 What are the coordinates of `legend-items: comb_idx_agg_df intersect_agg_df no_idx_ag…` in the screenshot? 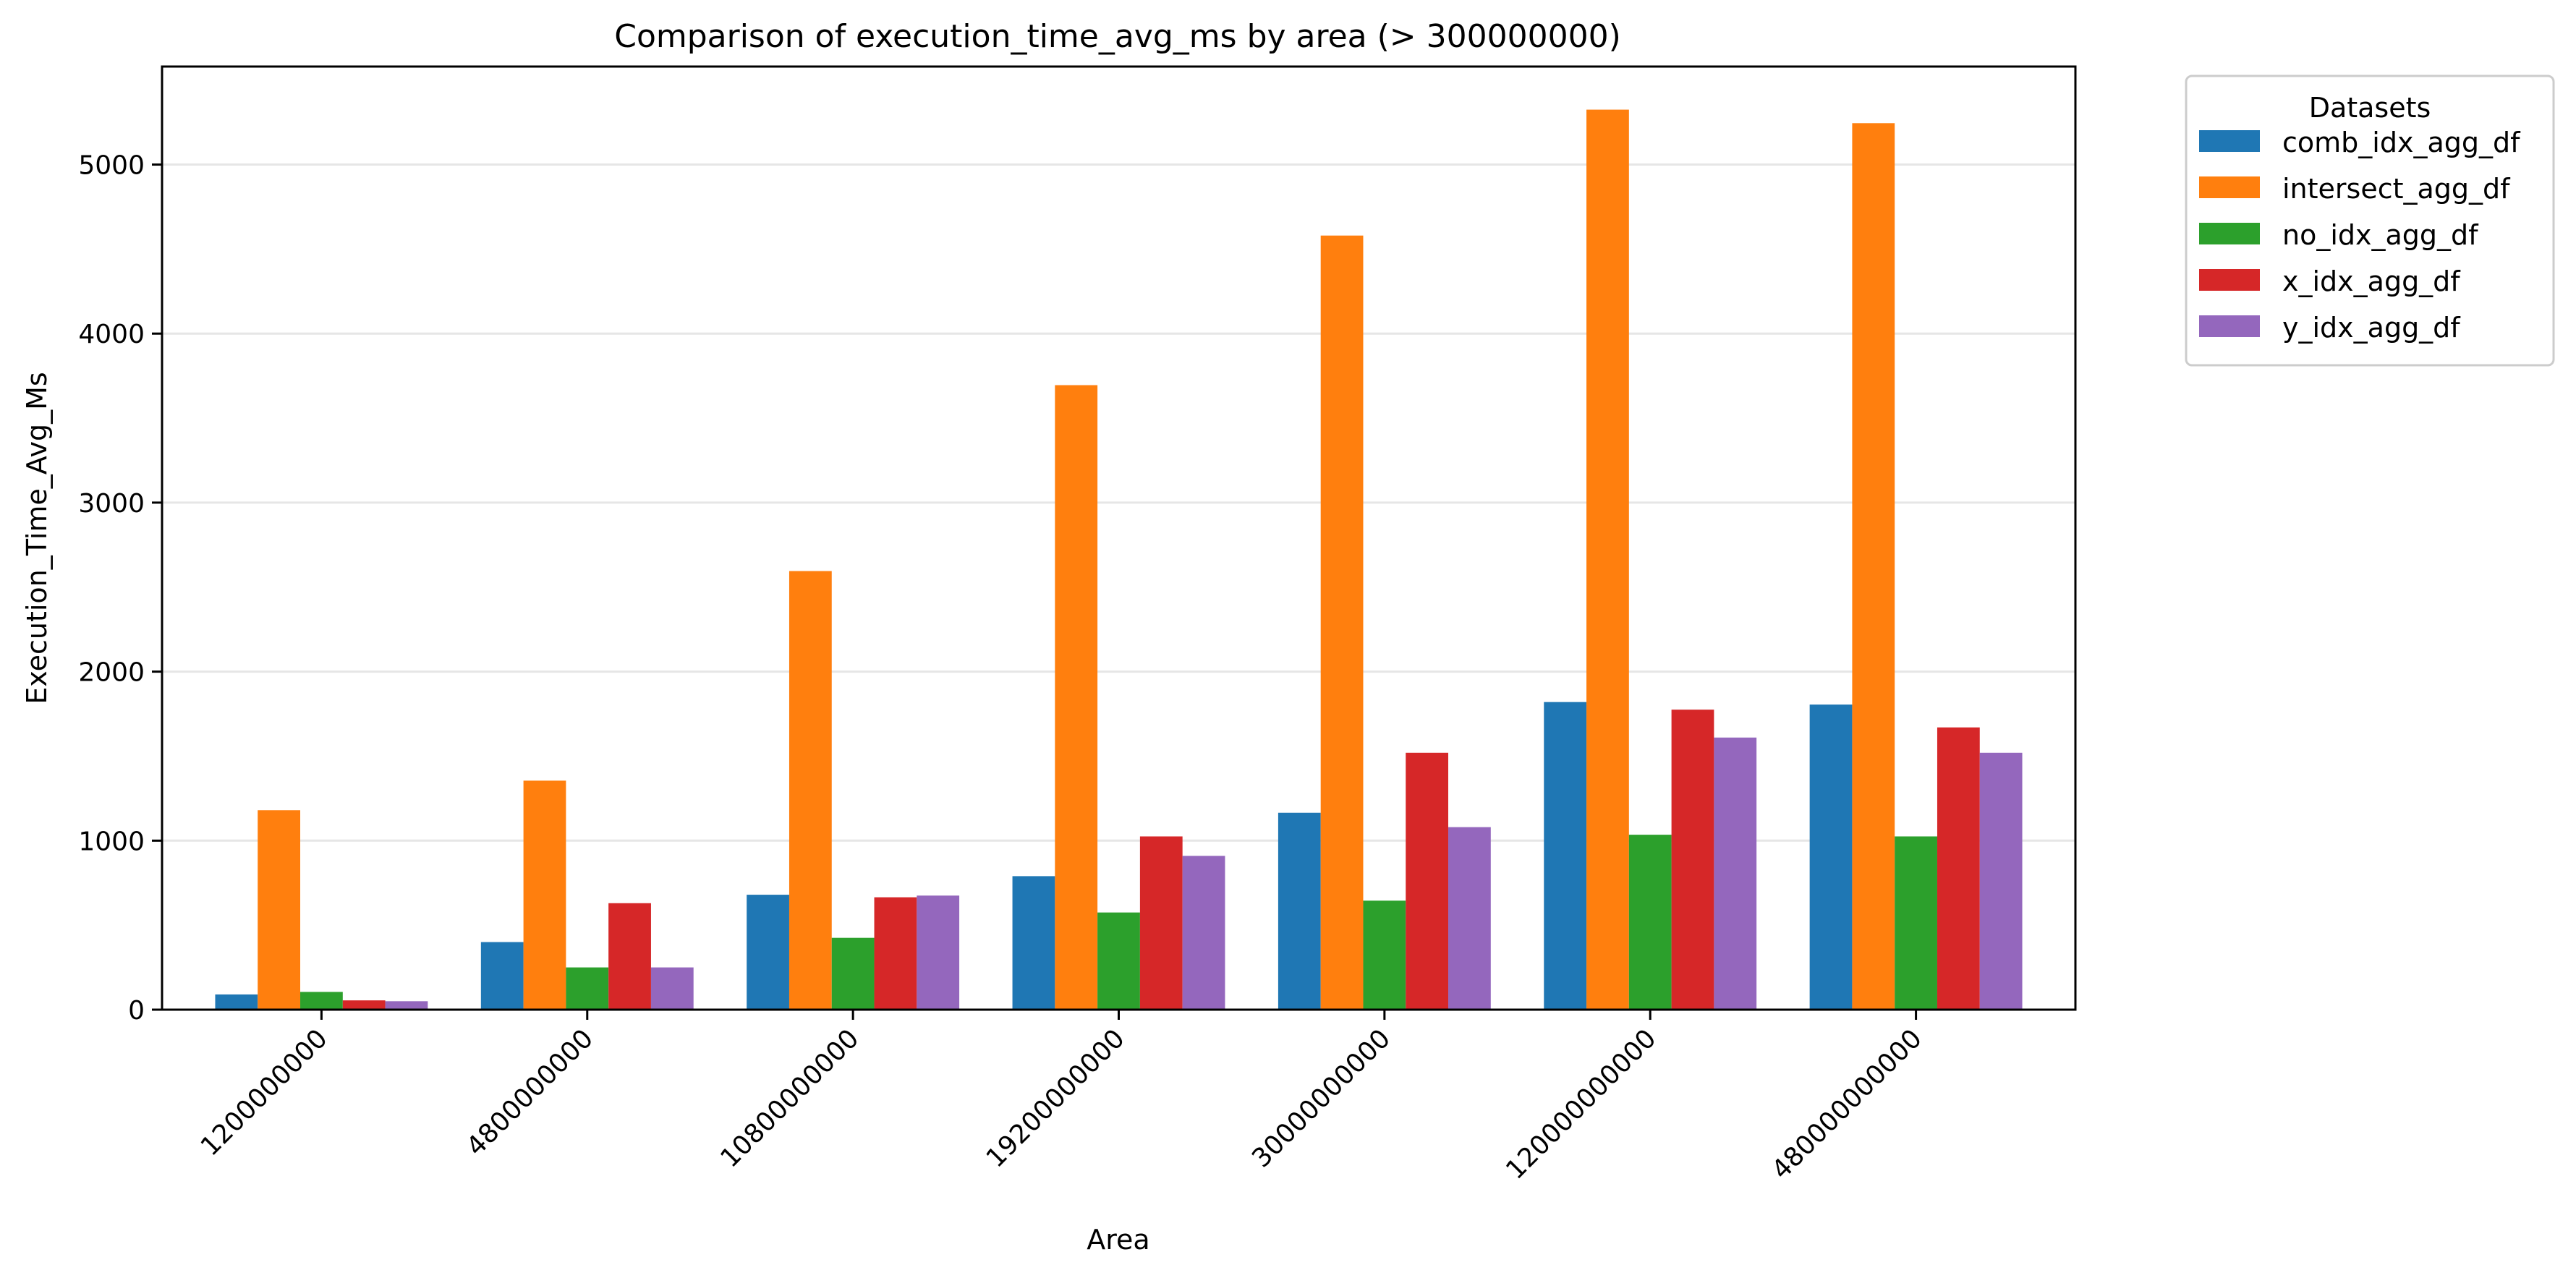 It's located at (2360, 236).